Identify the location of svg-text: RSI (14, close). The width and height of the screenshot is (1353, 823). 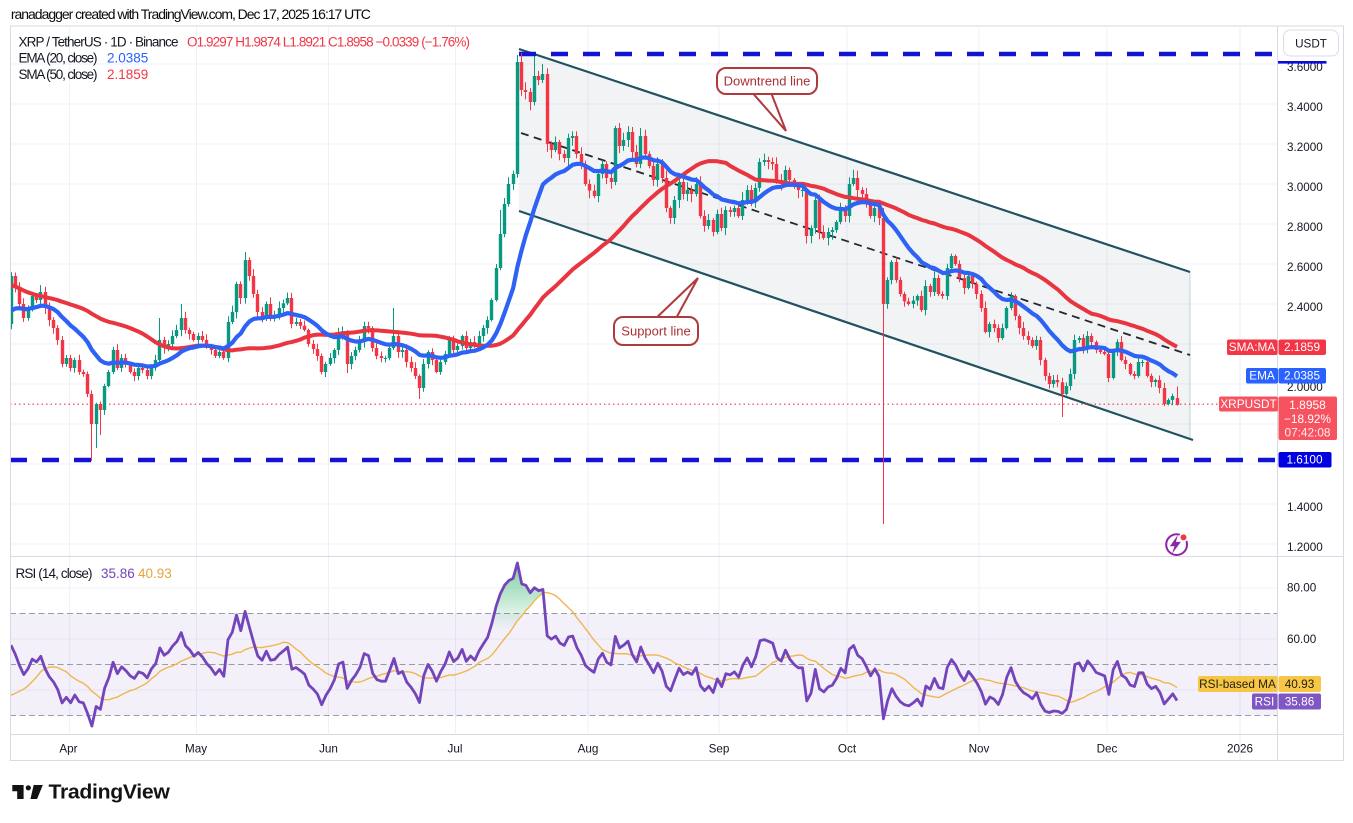
(54, 573).